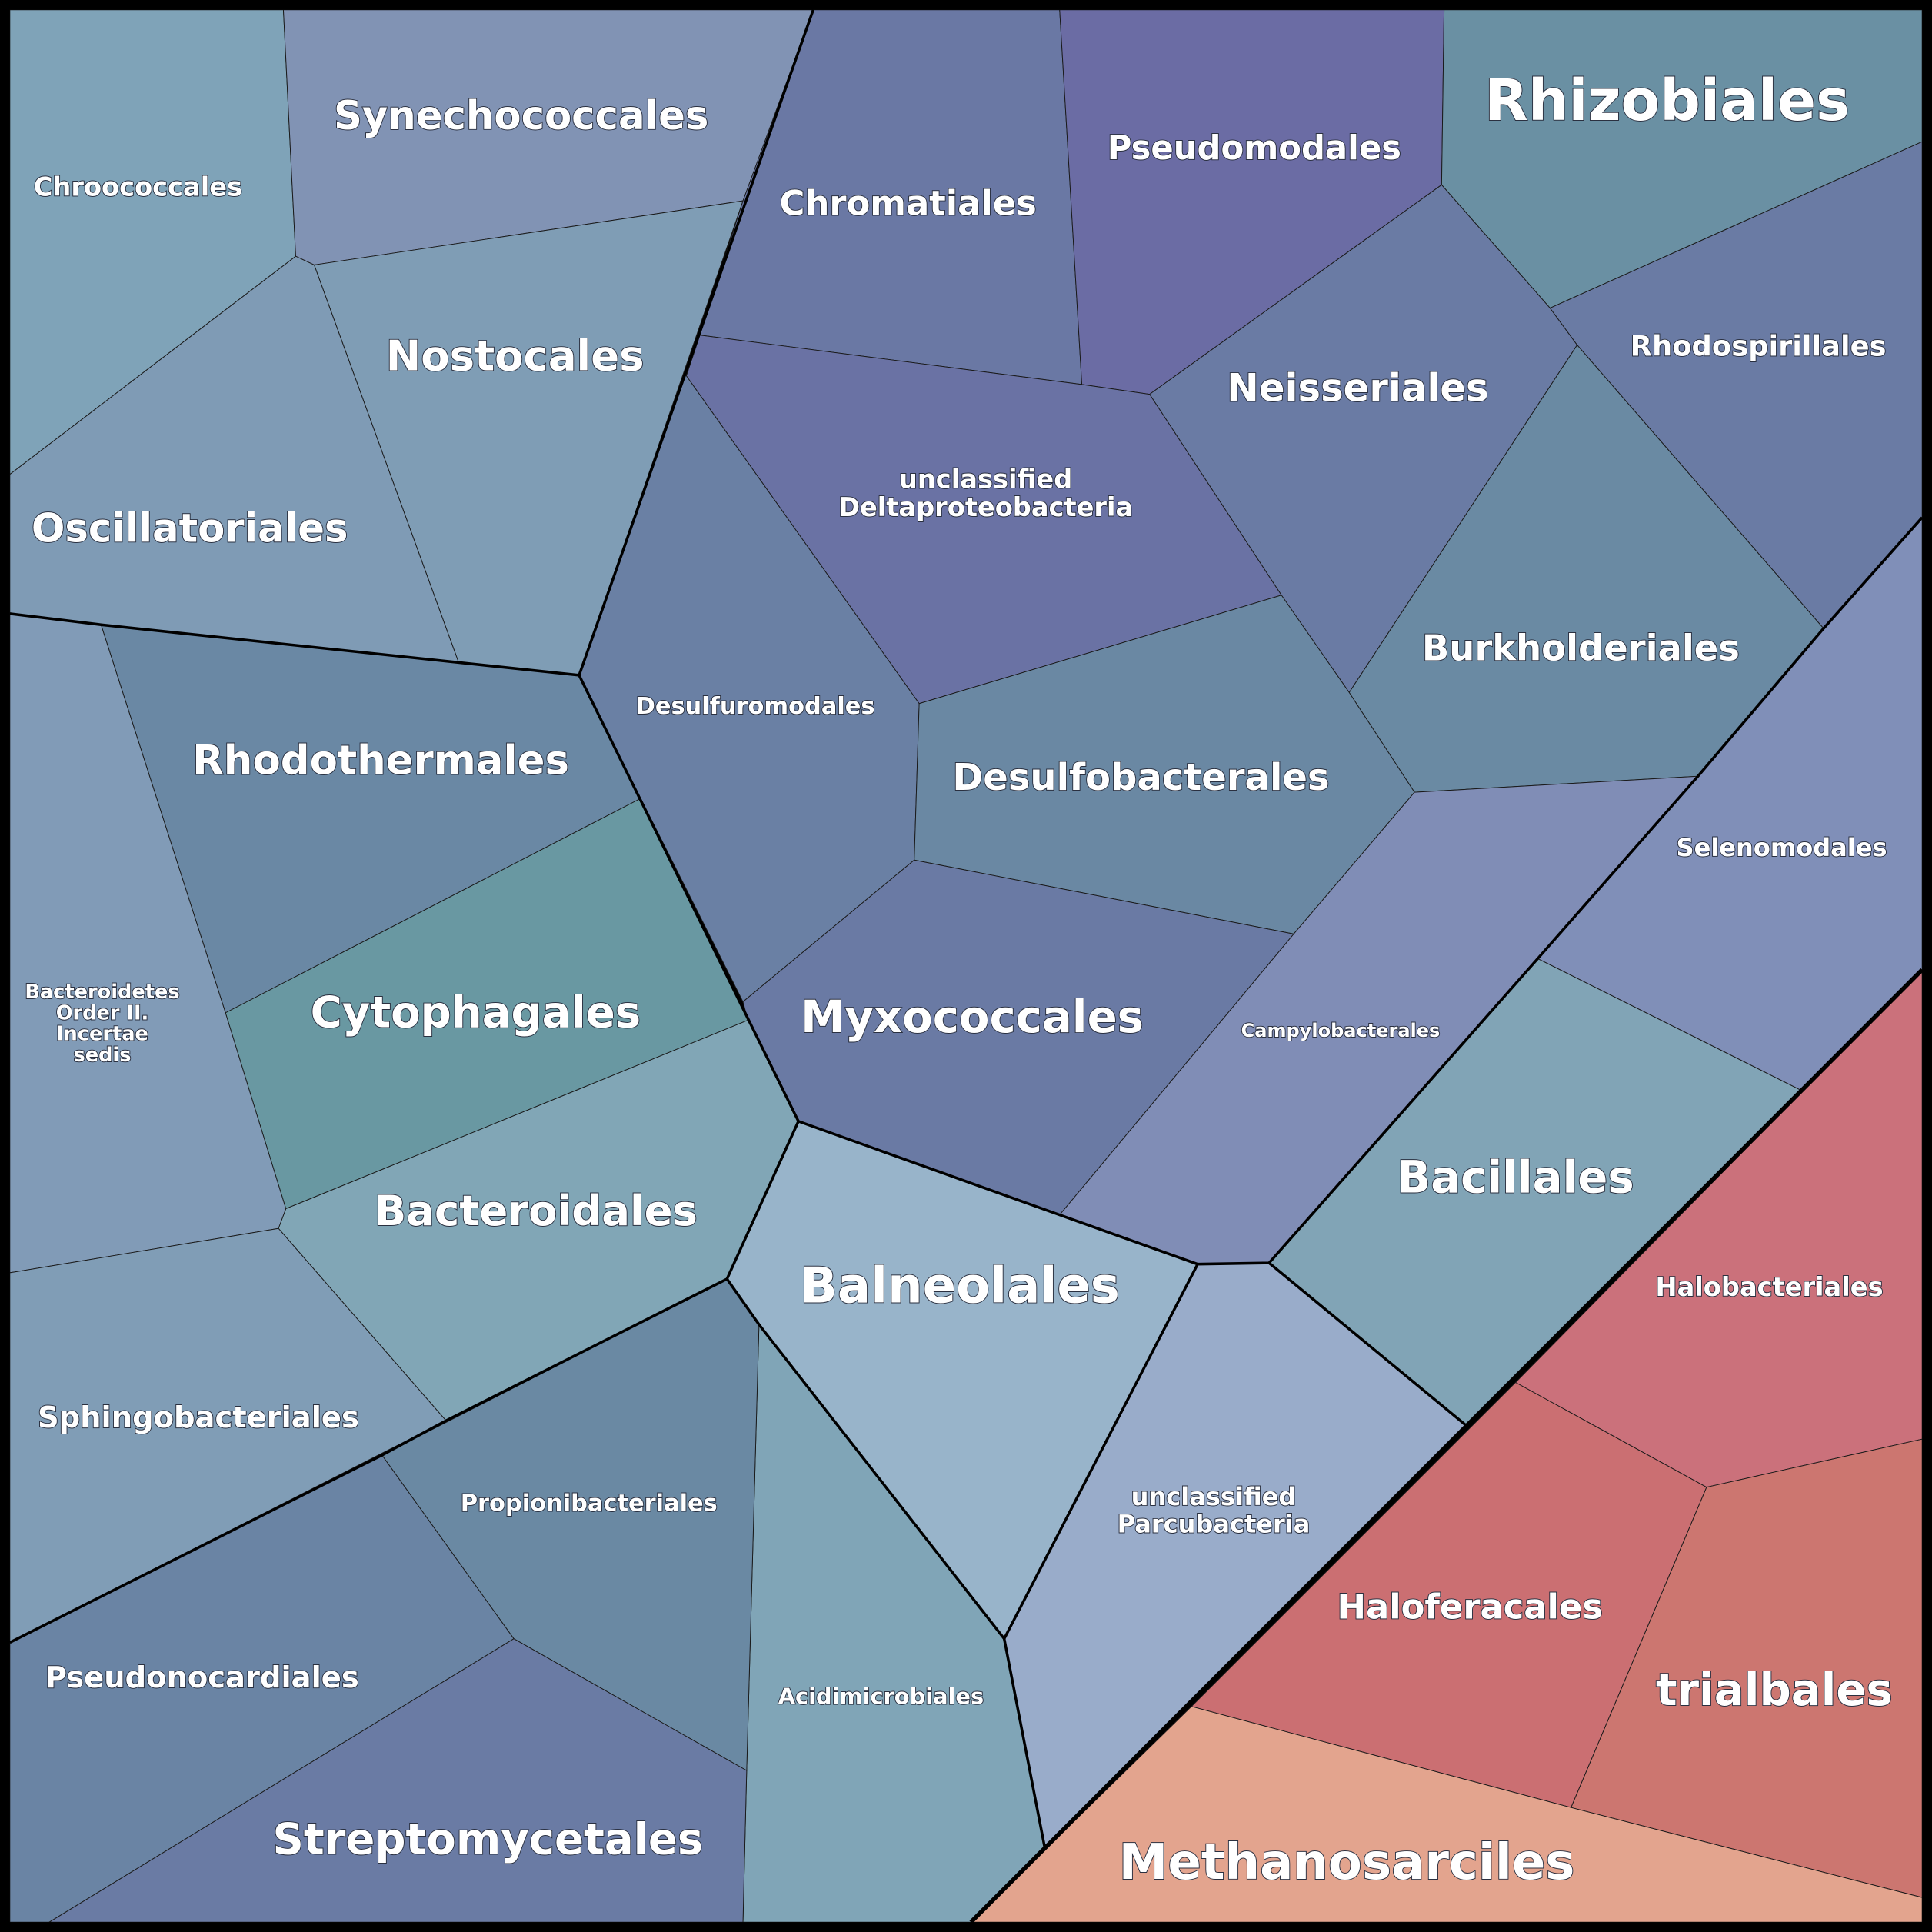  Describe the element at coordinates (536, 1210) in the screenshot. I see `cell-label: Bacteroidales` at that location.